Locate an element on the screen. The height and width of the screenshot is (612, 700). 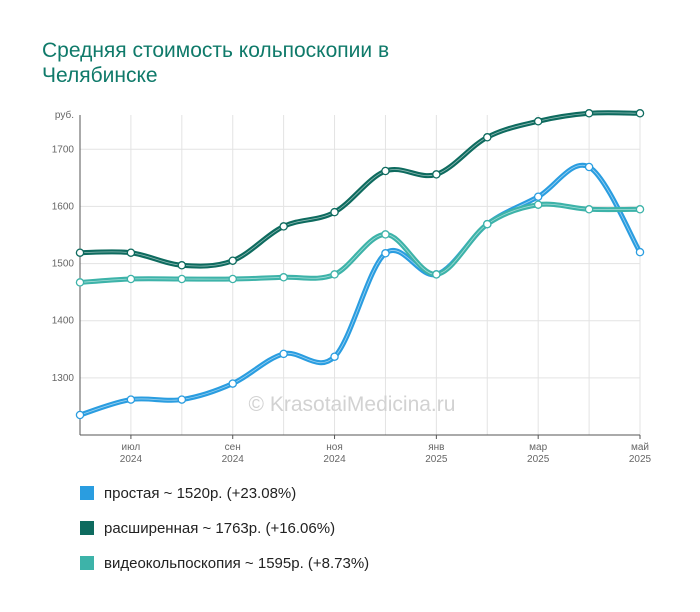
x-tick-label-month: май is located at coordinates (640, 447).